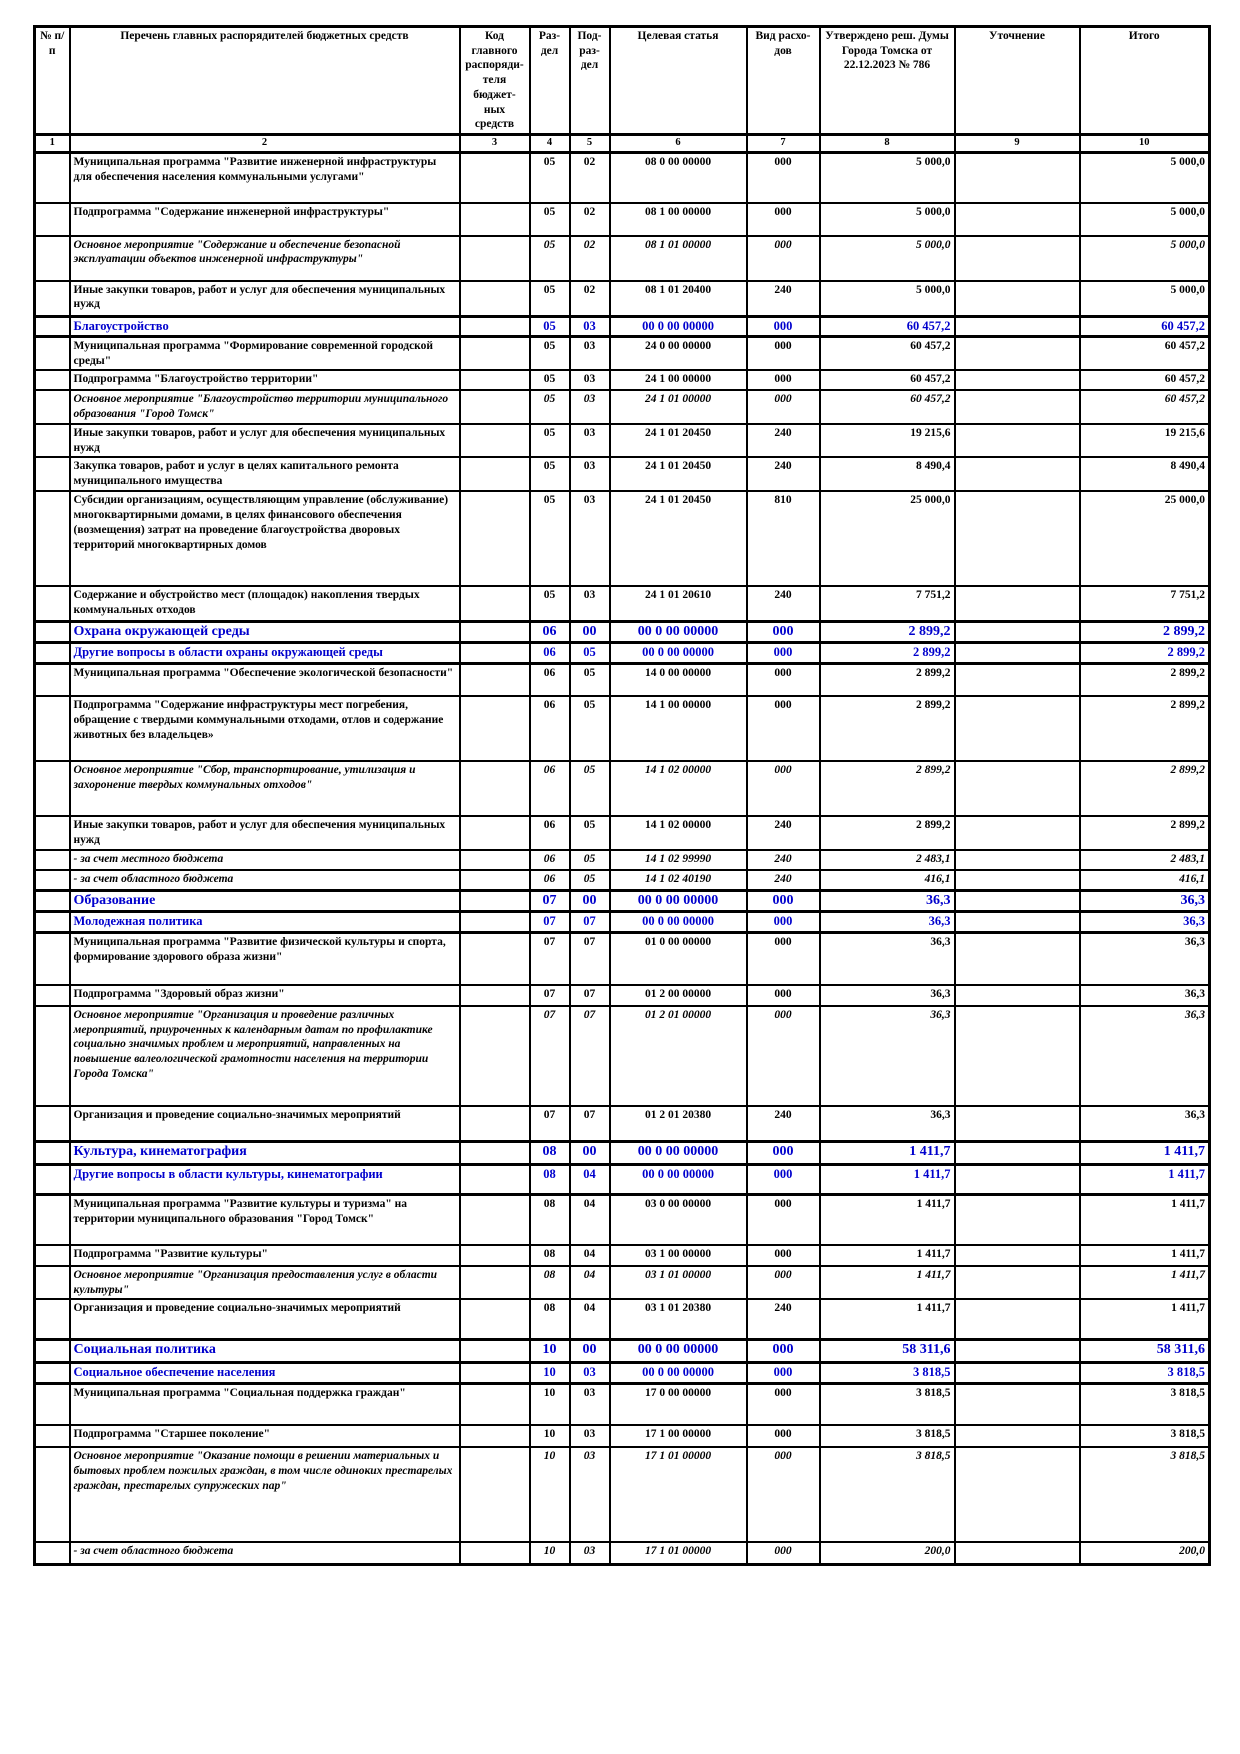 The image size is (1240, 1754). Describe the element at coordinates (589, 1180) in the screenshot. I see `row-podrazdel-cell: 04` at that location.